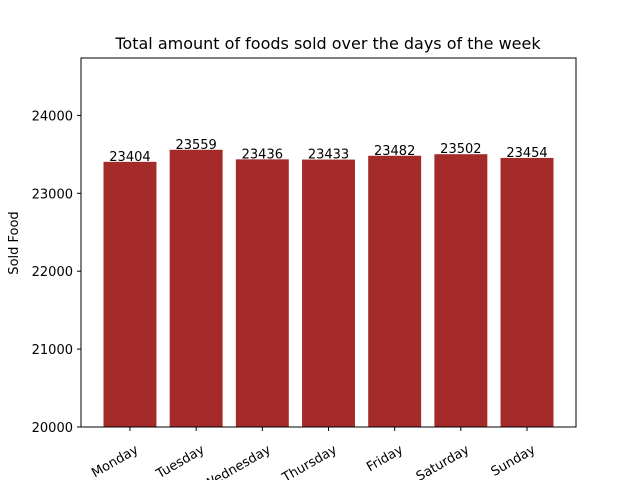 This screenshot has height=480, width=640. Describe the element at coordinates (443, 461) in the screenshot. I see `x-tick-label: Saturday` at that location.